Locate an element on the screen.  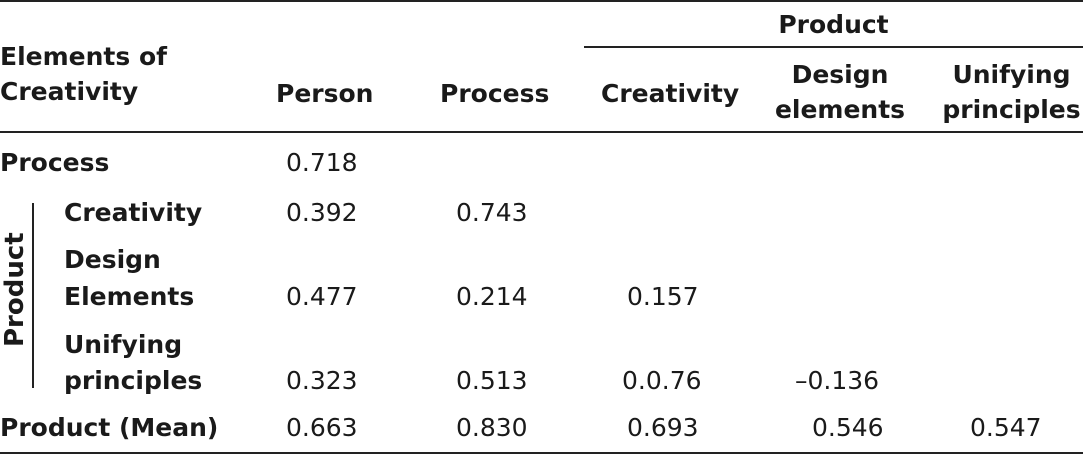
table-bottom-rule is located at coordinates (541, 453).